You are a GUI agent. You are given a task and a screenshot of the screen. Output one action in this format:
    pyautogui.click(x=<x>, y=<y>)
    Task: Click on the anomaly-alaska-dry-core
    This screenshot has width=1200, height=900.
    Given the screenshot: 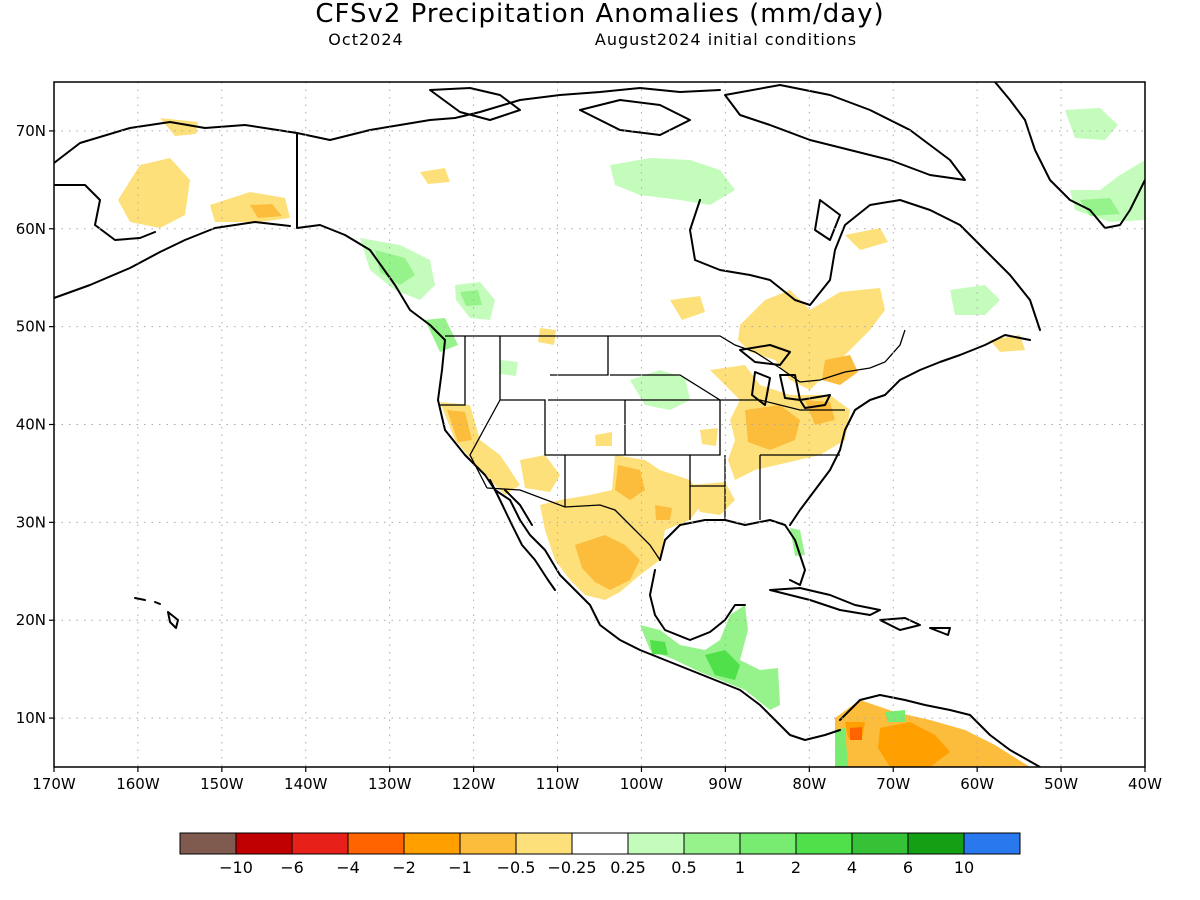 What is the action you would take?
    pyautogui.click(x=266, y=211)
    